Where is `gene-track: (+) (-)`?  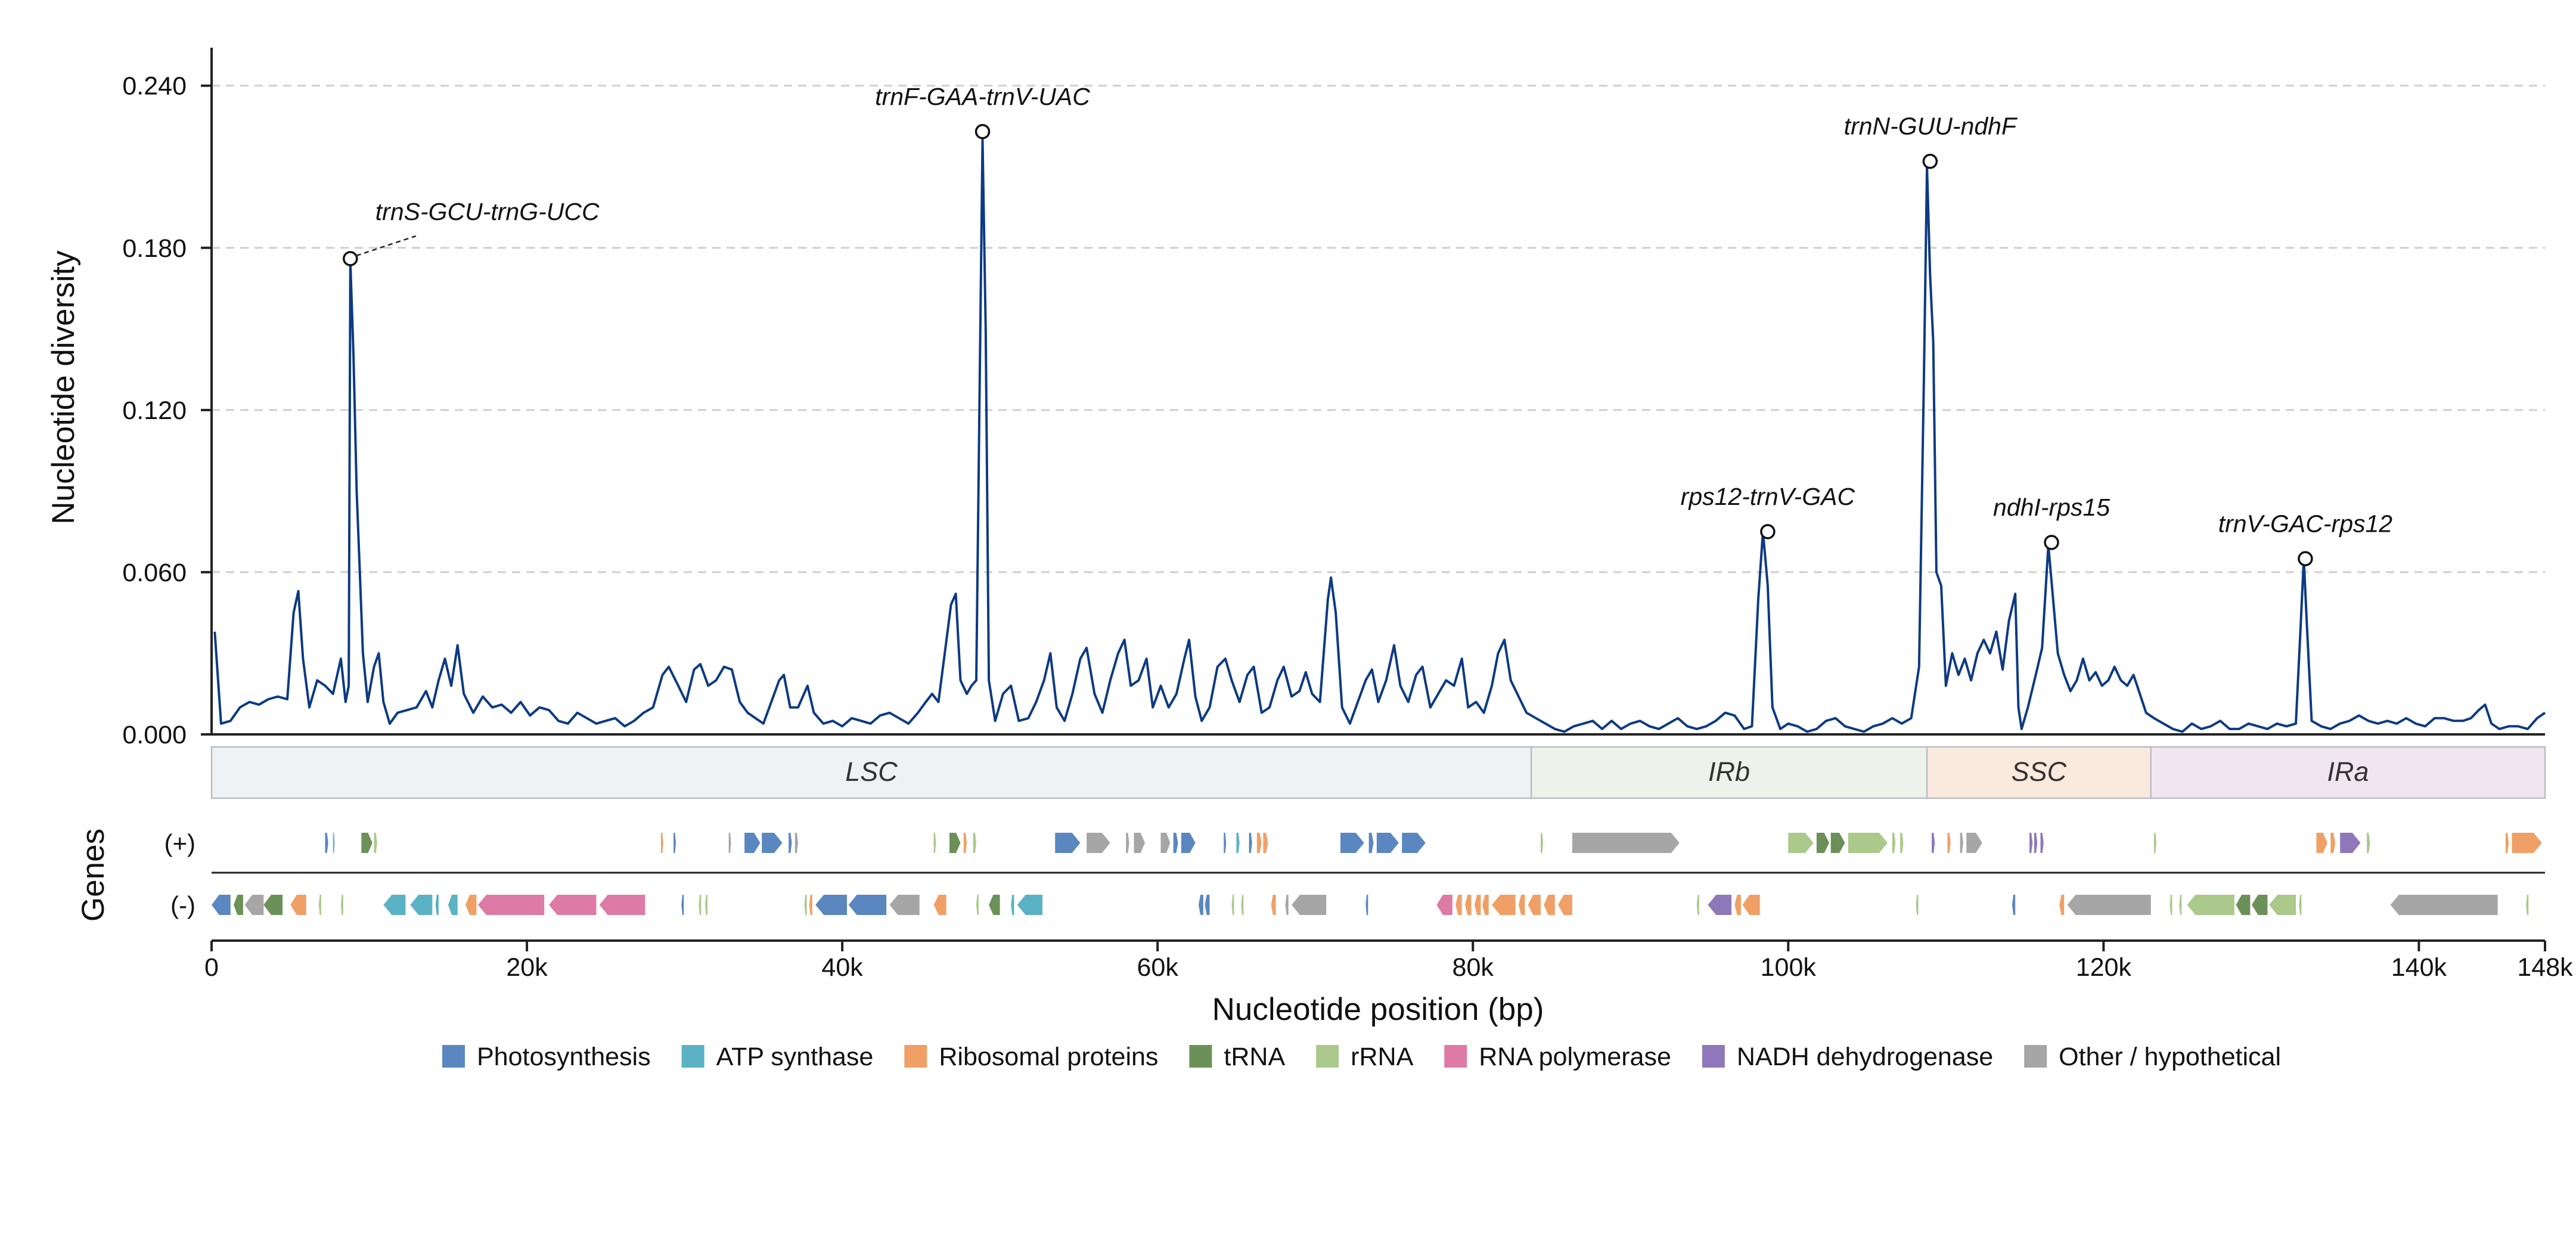
gene-track: (+) (-) is located at coordinates (1355, 874).